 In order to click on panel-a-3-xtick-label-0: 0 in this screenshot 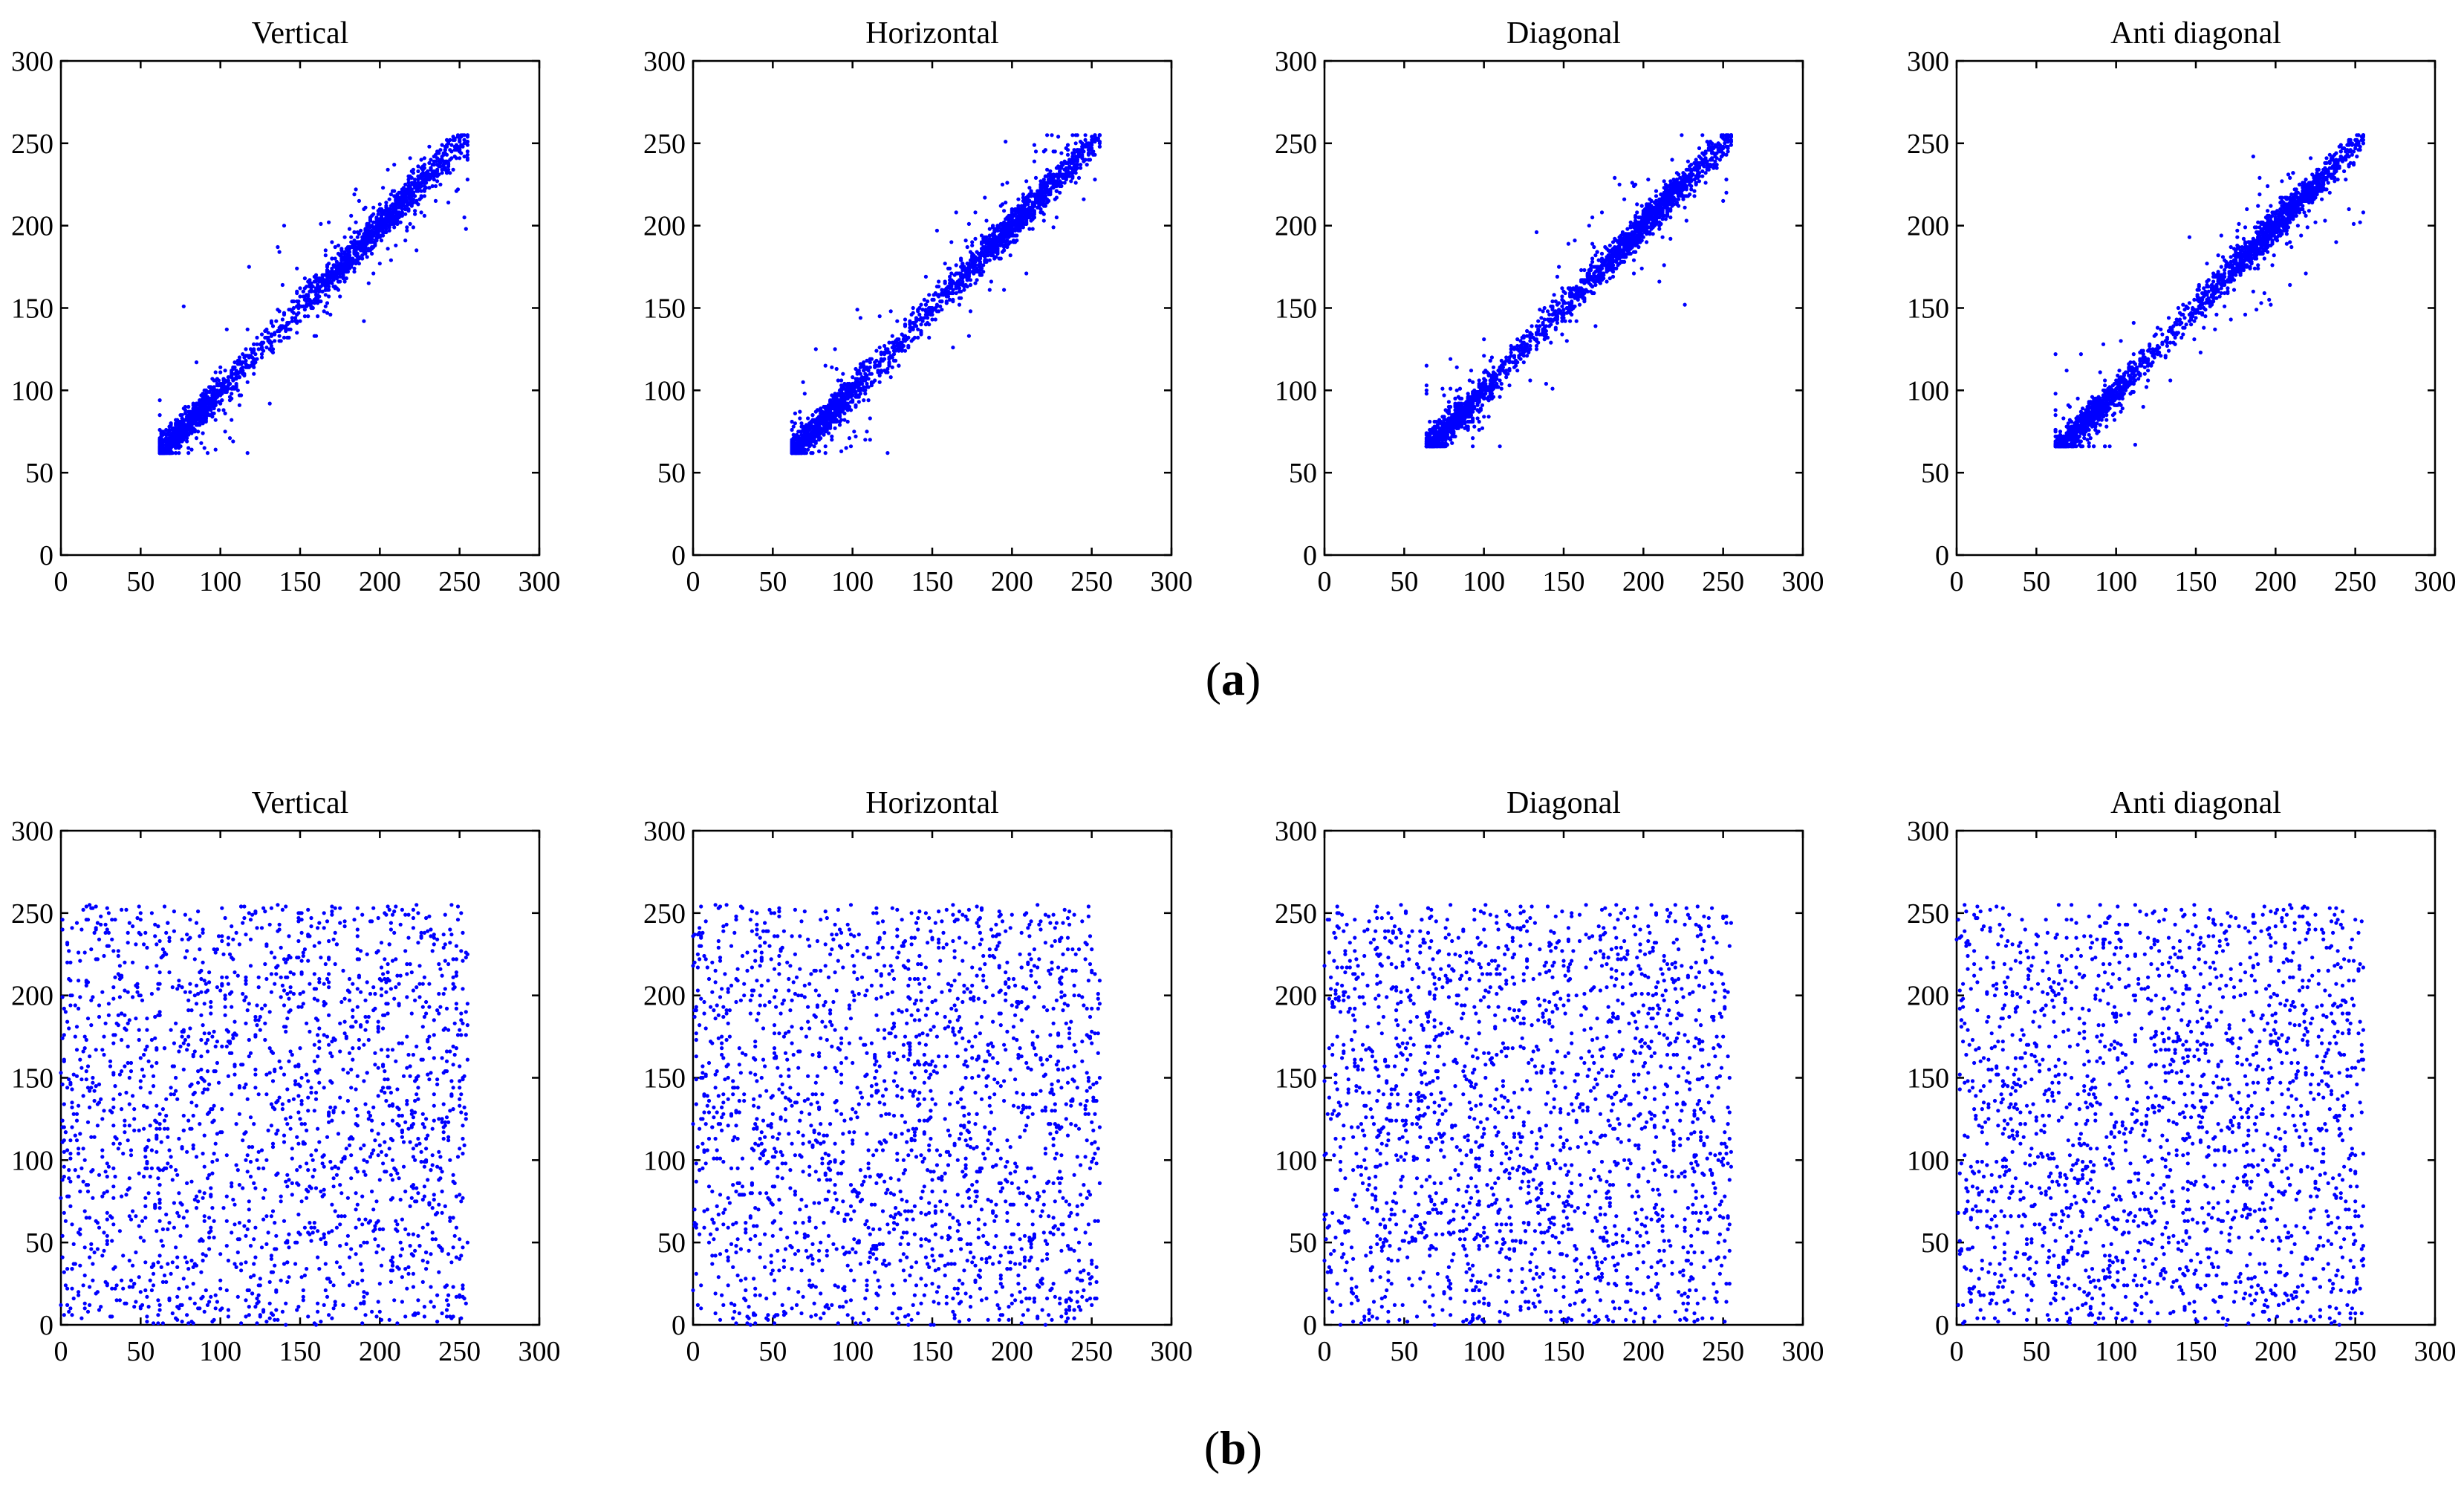, I will do `click(1325, 581)`.